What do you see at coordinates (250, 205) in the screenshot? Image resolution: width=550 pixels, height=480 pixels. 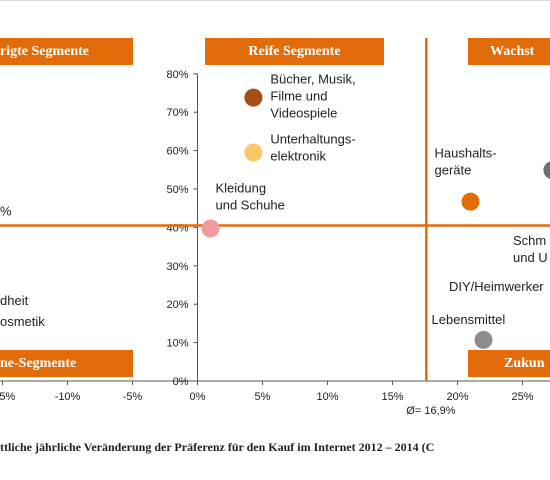 I see `data-point-label: und Schuhe` at bounding box center [250, 205].